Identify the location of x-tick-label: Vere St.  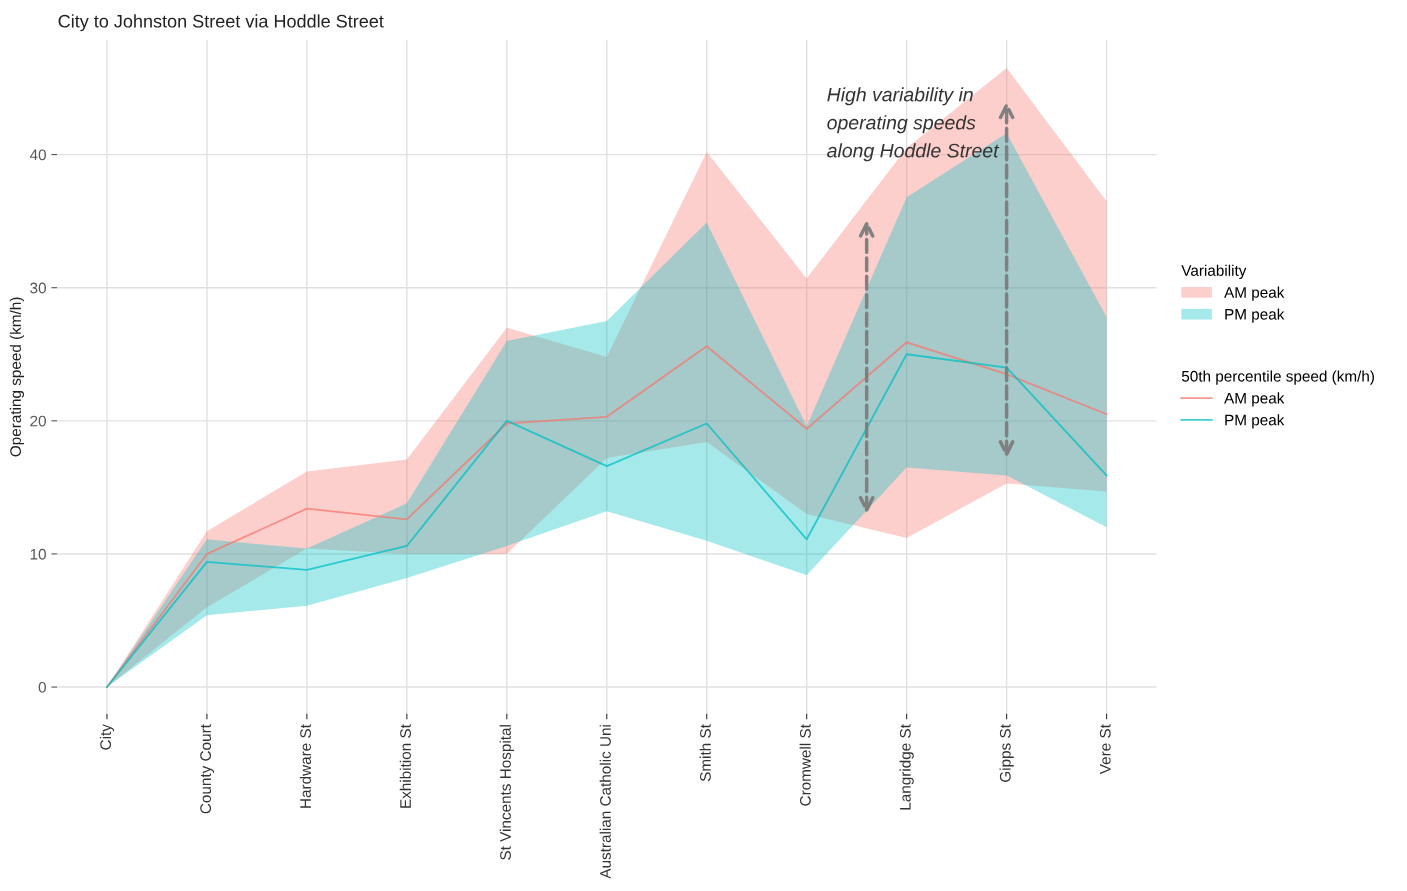
(1105, 749).